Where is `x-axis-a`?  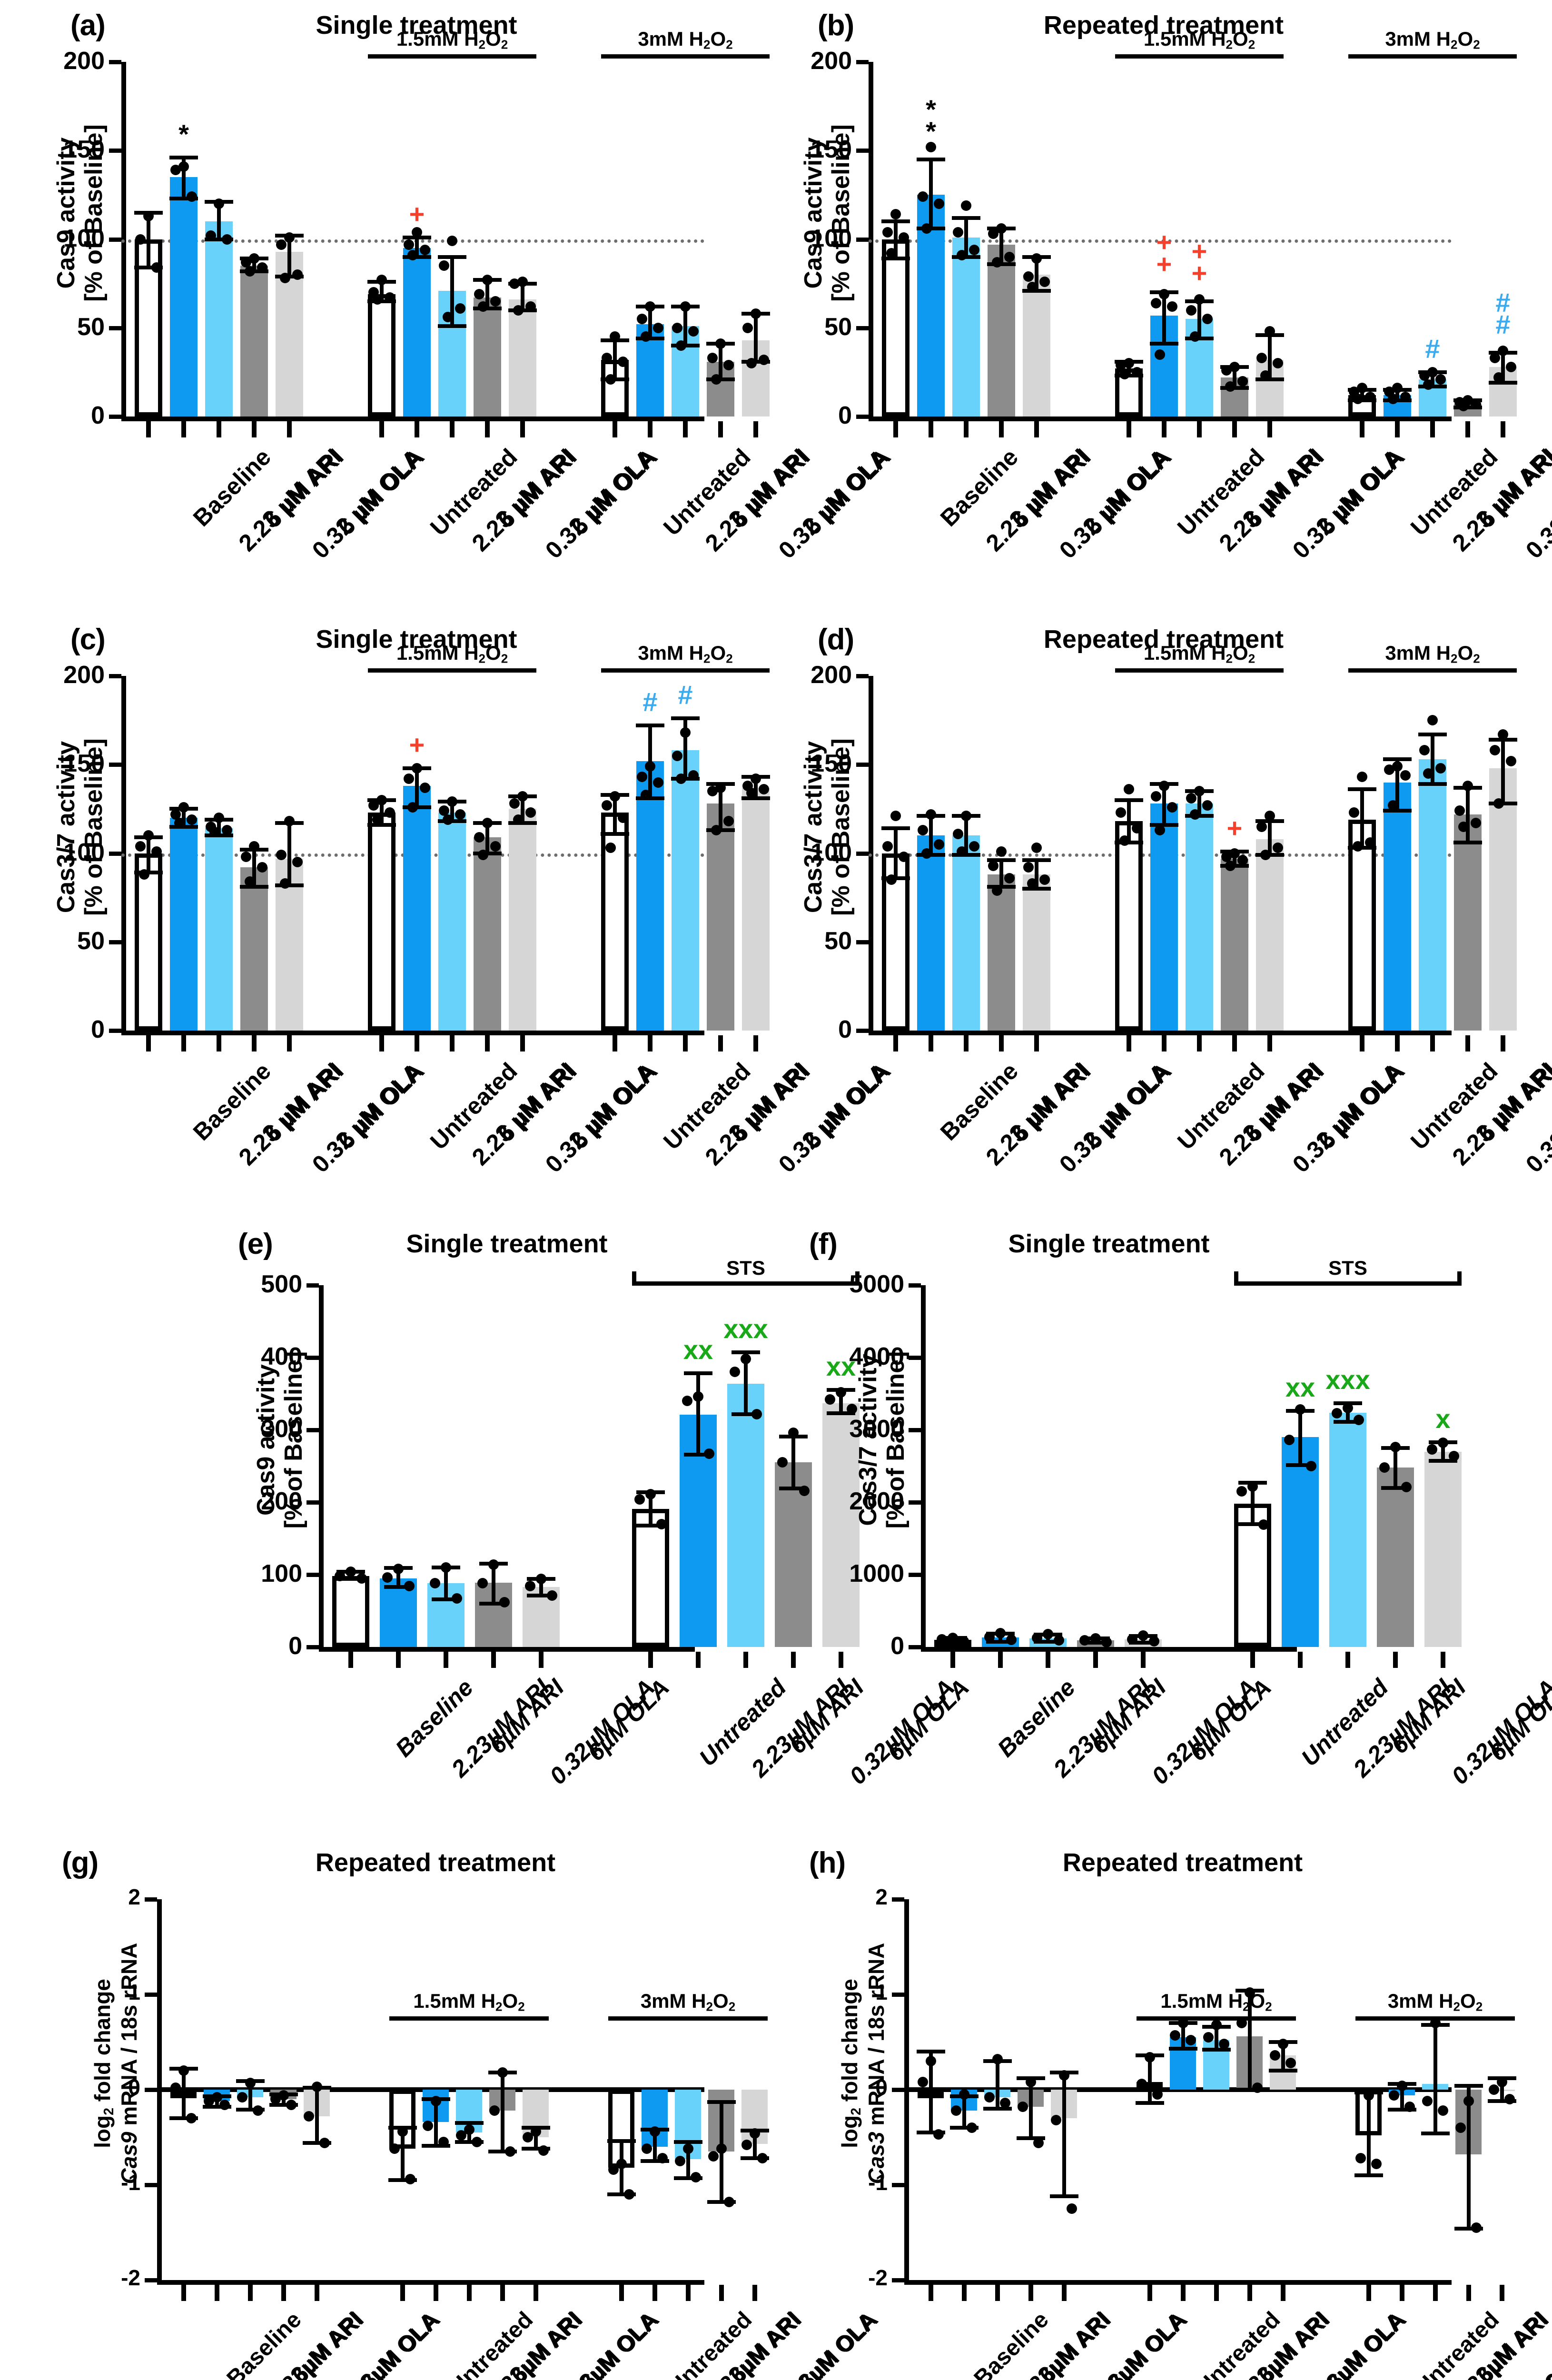 x-axis-a is located at coordinates (412, 418).